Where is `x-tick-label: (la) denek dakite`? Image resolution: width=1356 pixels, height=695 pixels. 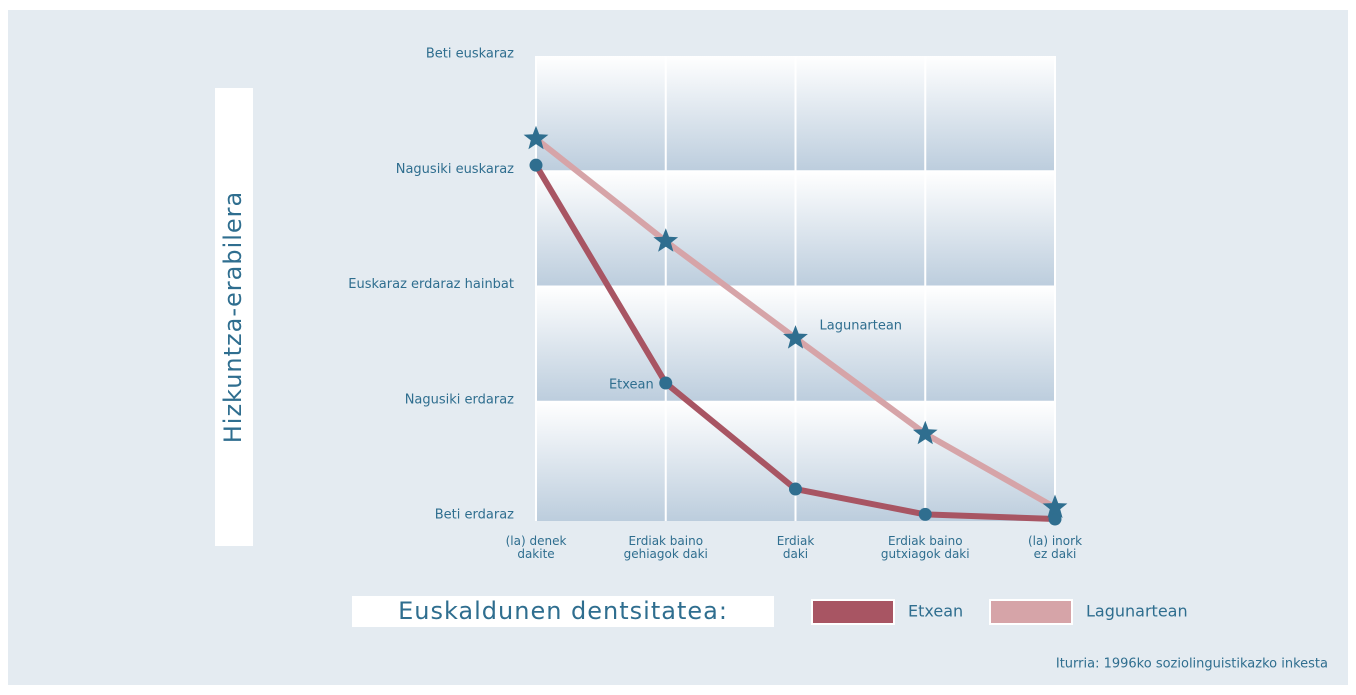
x-tick-label: (la) denek dakite is located at coordinates (536, 547).